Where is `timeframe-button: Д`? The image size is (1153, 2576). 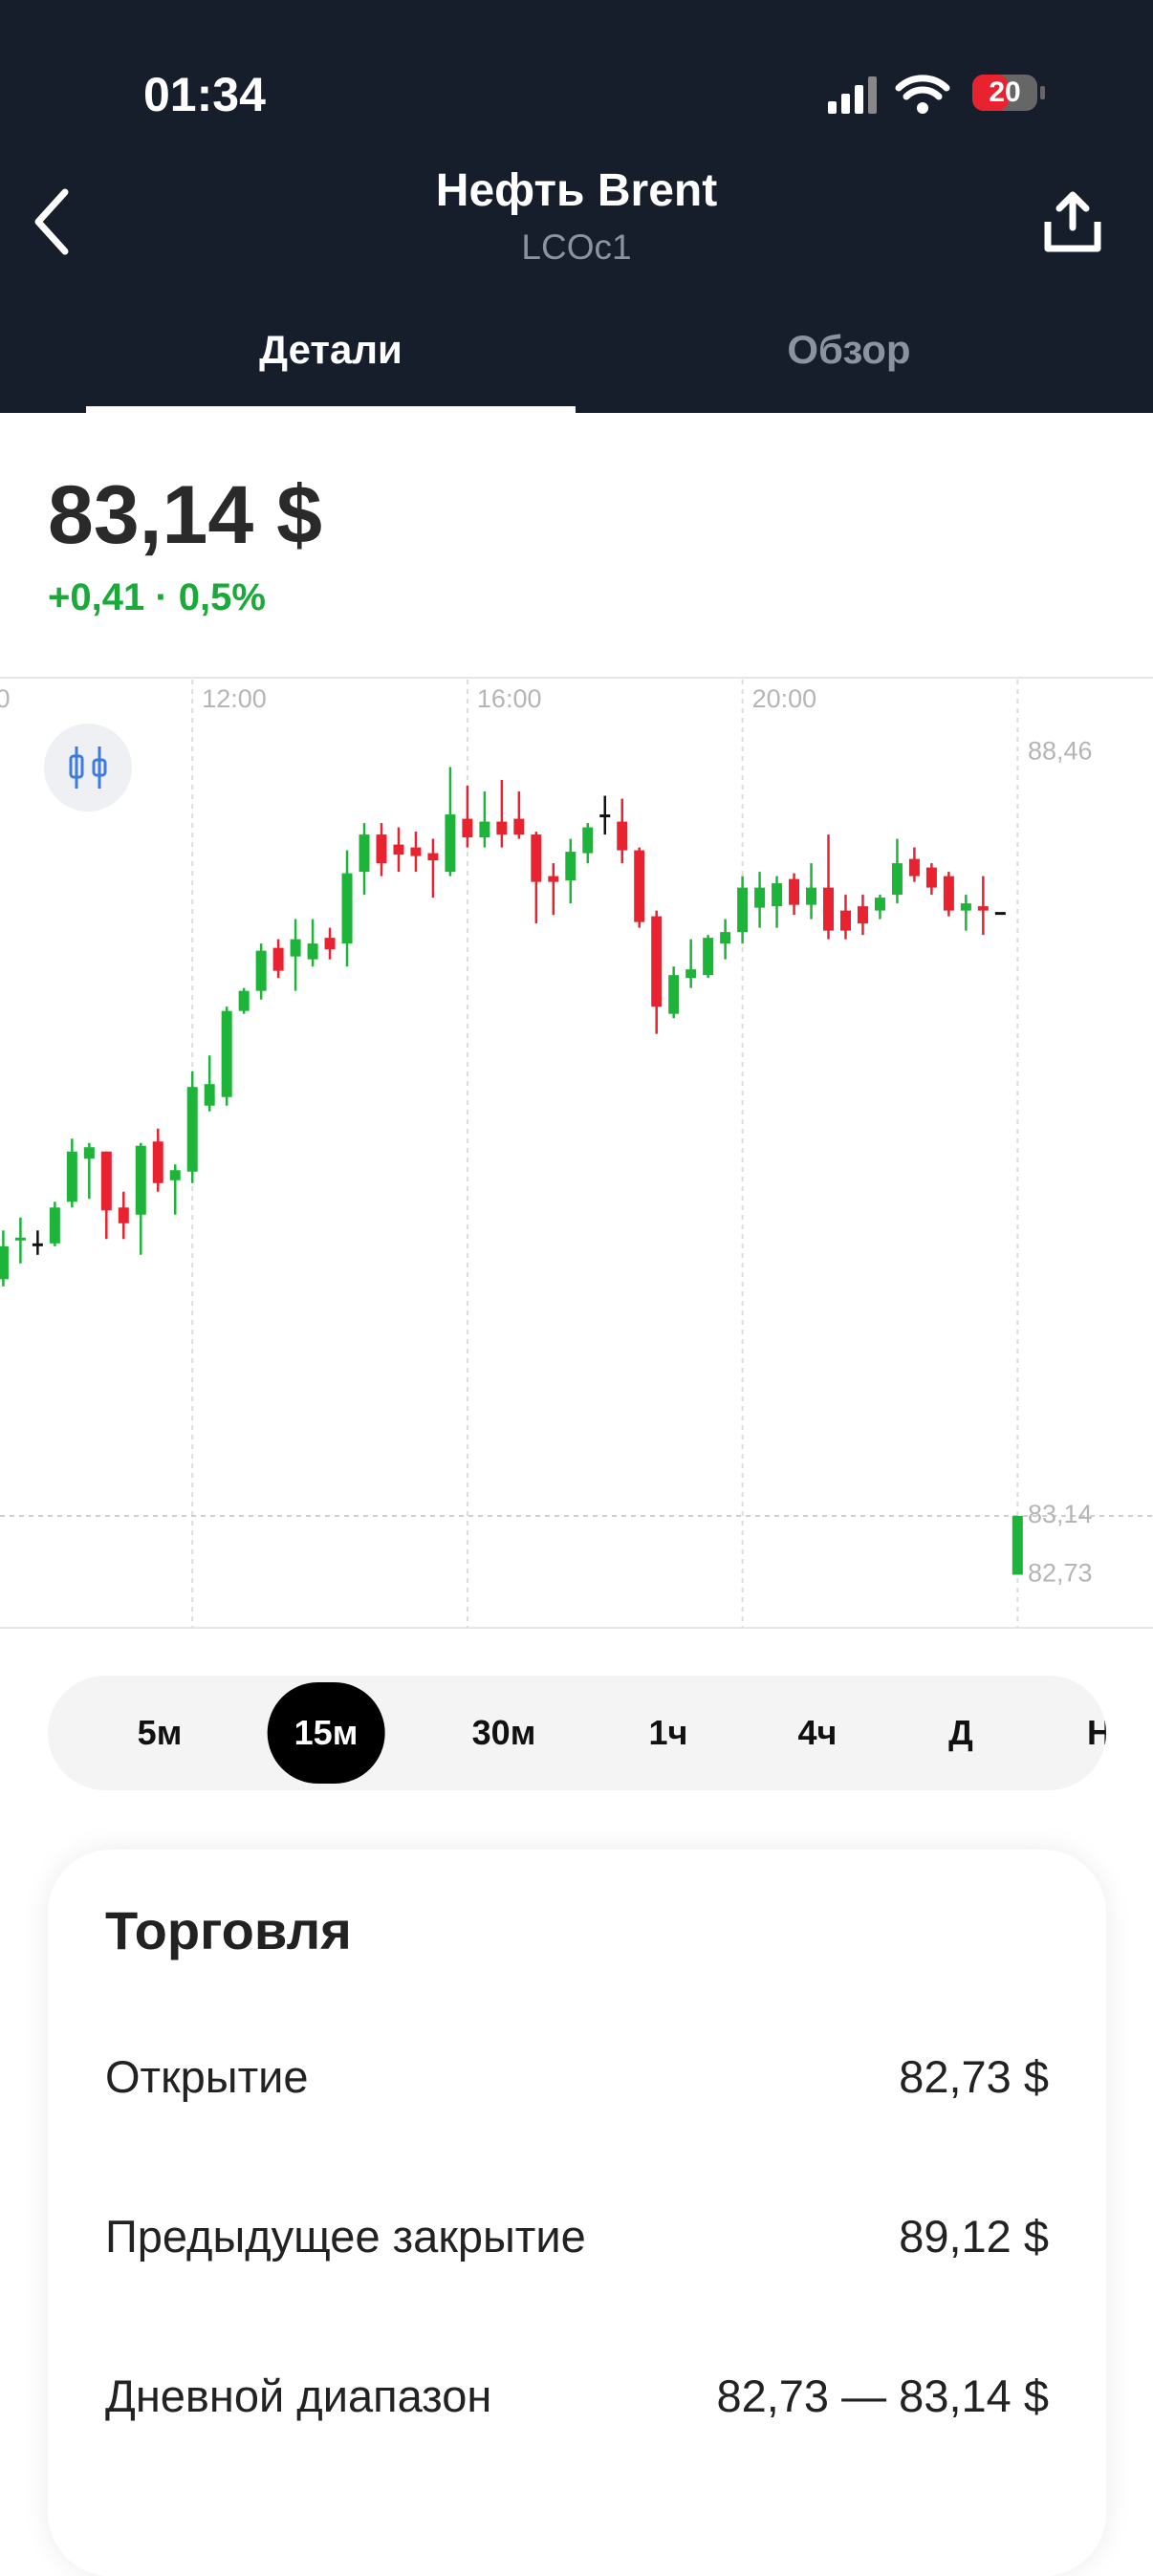 timeframe-button: Д is located at coordinates (960, 1732).